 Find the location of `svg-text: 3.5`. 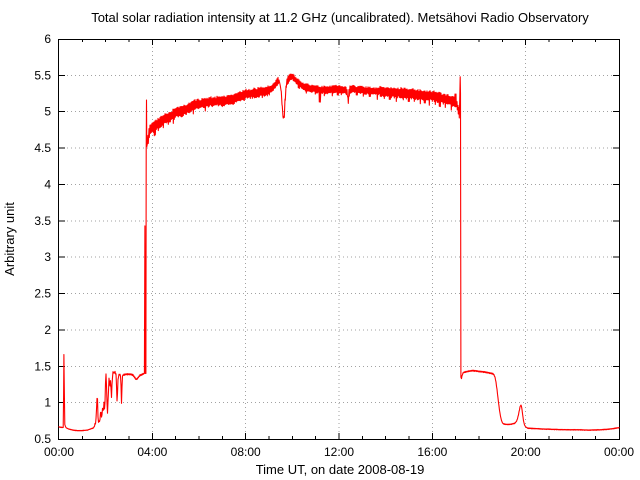

svg-text: 3.5 is located at coordinates (42, 221).